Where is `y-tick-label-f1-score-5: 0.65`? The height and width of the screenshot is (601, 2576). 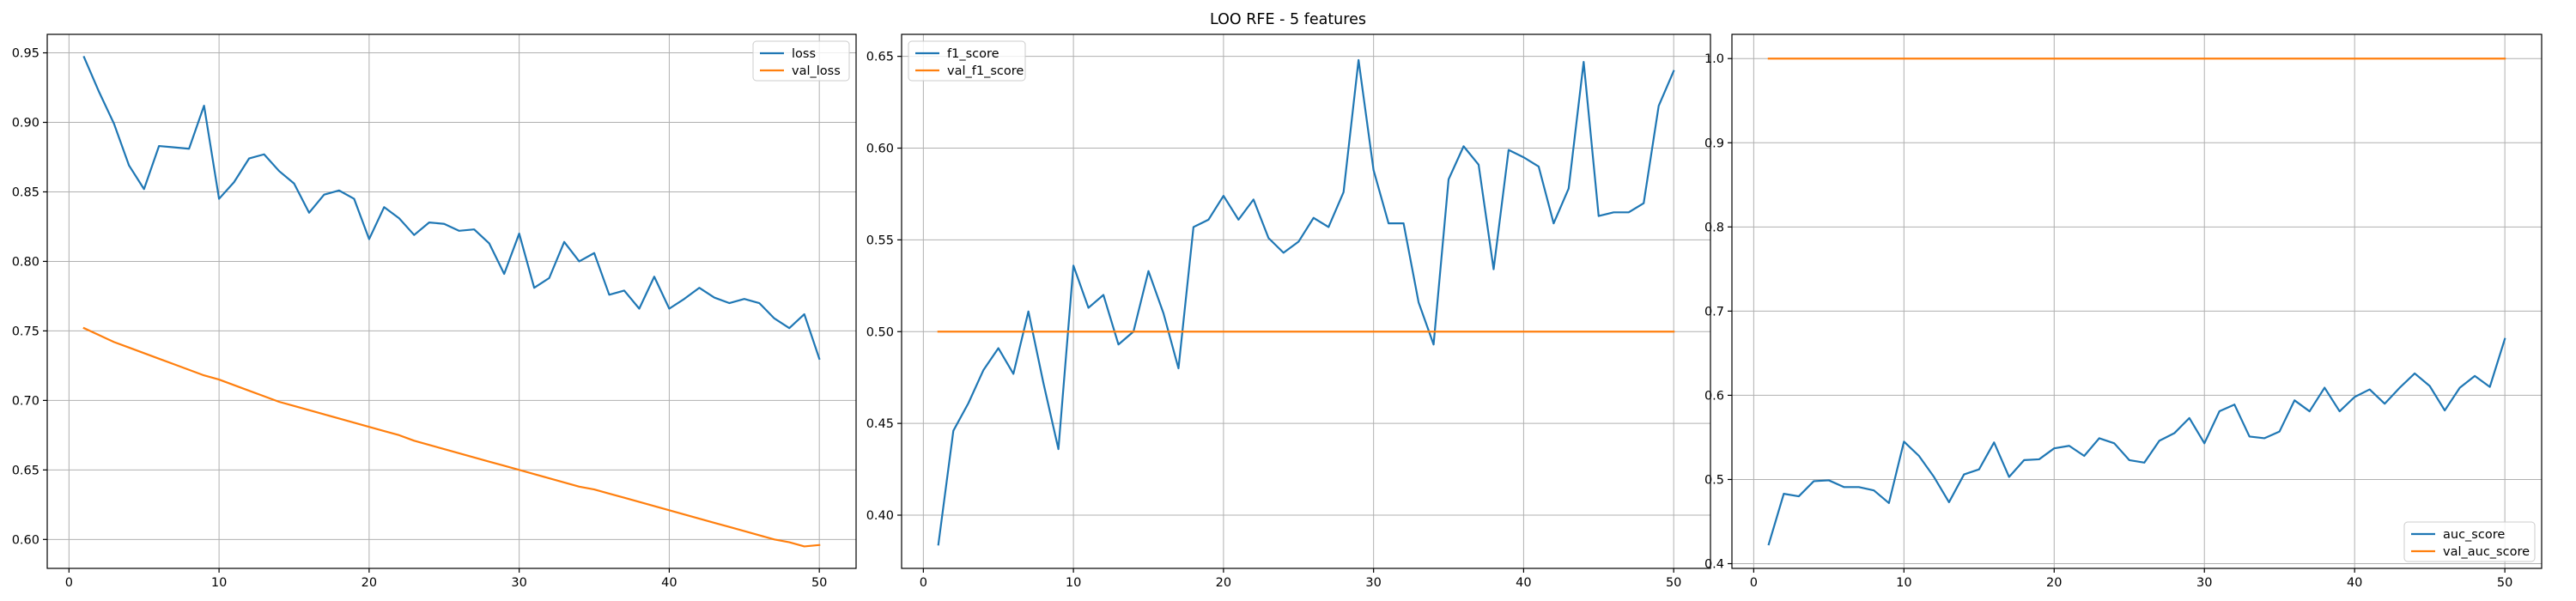
y-tick-label-f1-score-5: 0.65 is located at coordinates (880, 57).